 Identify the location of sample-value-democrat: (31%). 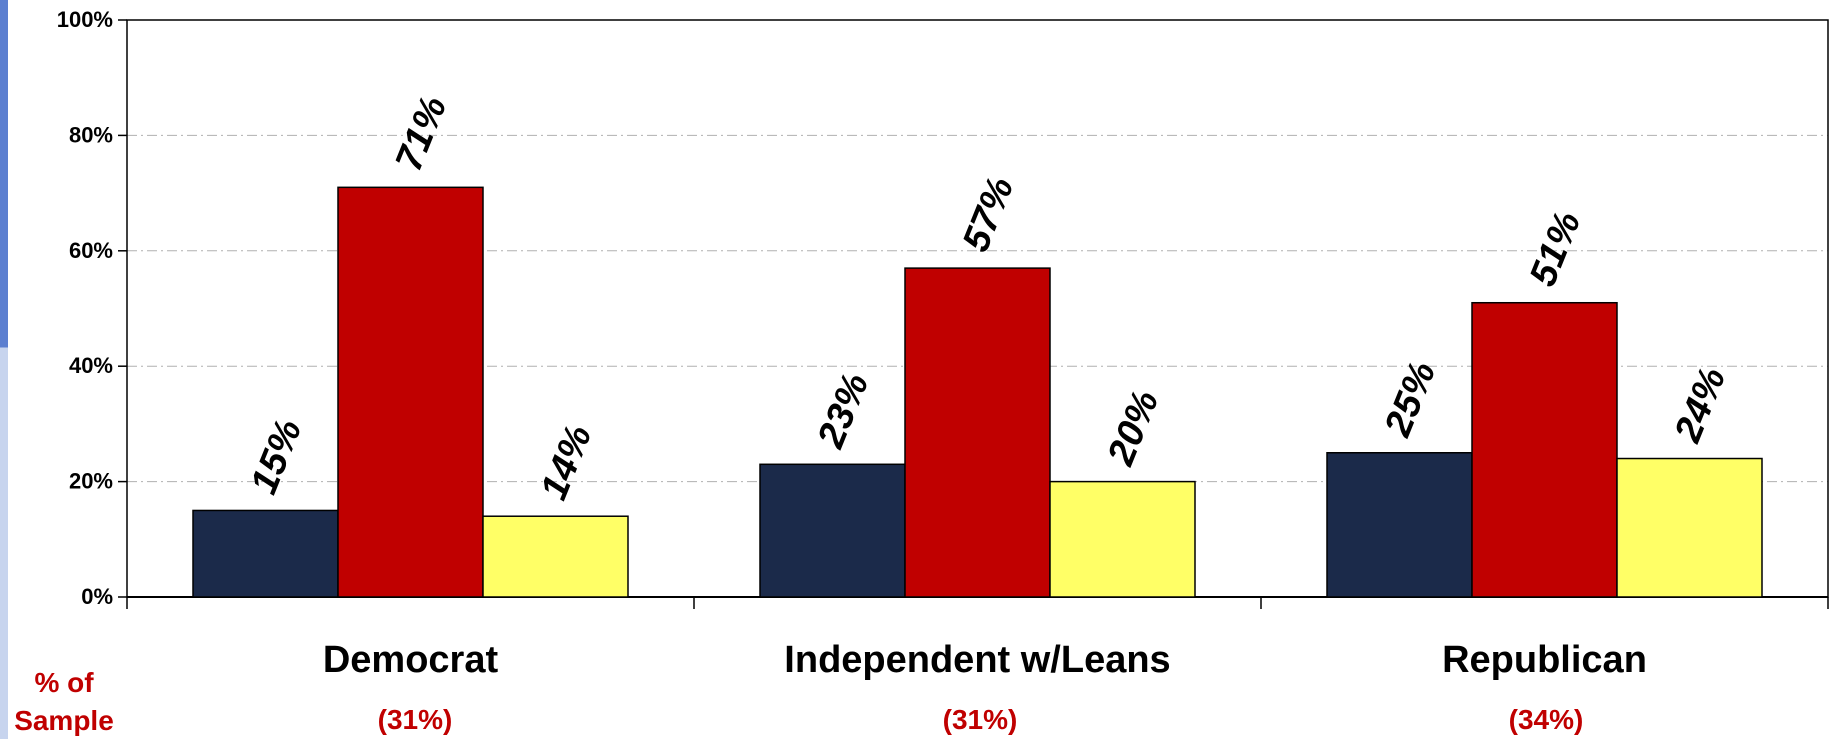
(415, 719).